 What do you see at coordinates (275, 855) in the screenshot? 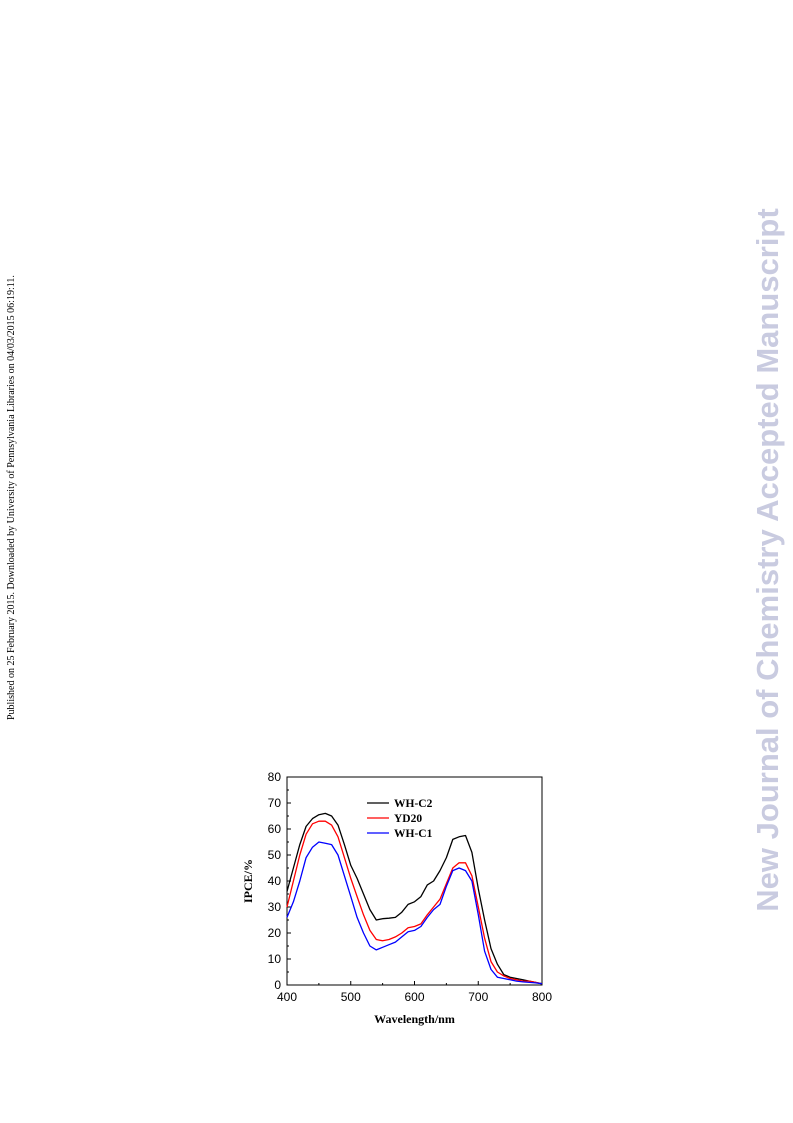
I see `y-tick-label: 50` at bounding box center [275, 855].